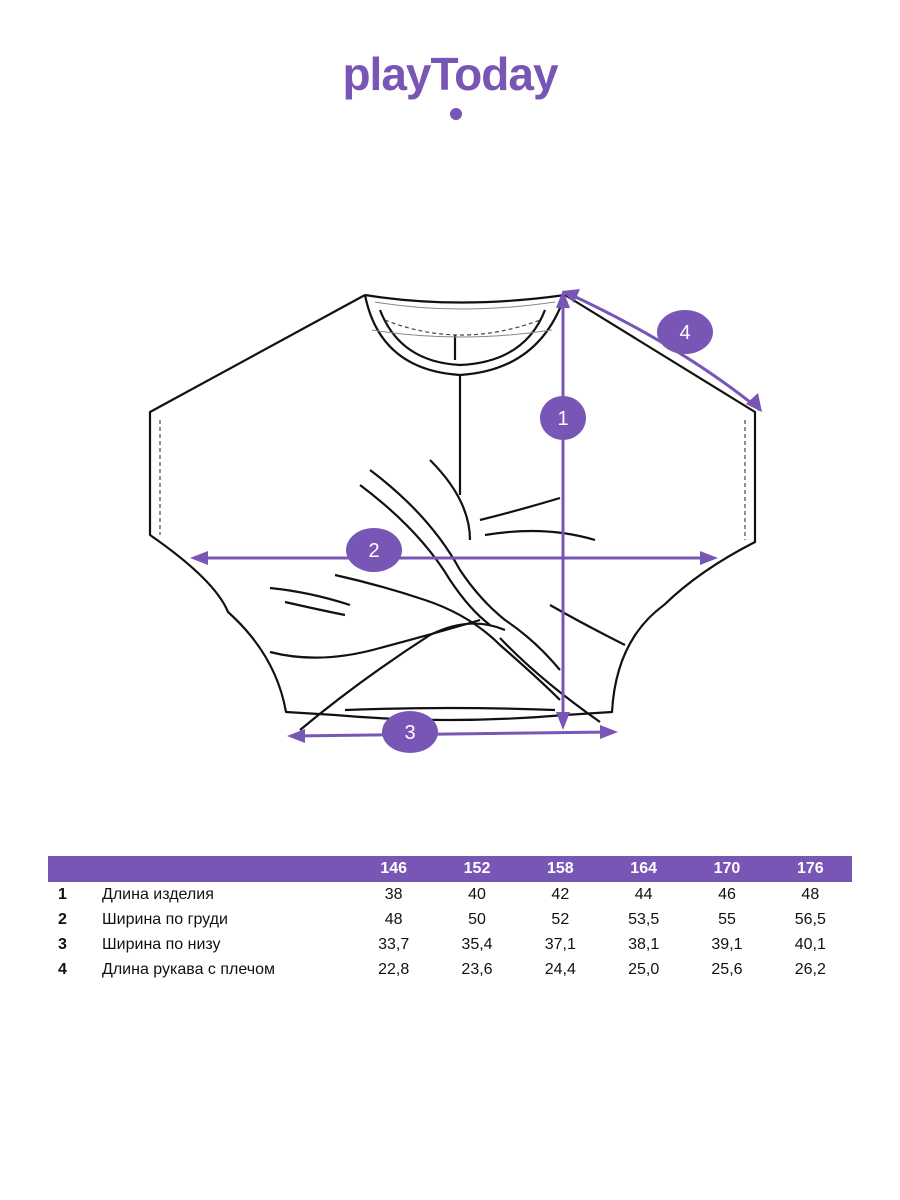 This screenshot has height=1200, width=900. Describe the element at coordinates (62, 919) in the screenshot. I see `row-number: 2` at that location.